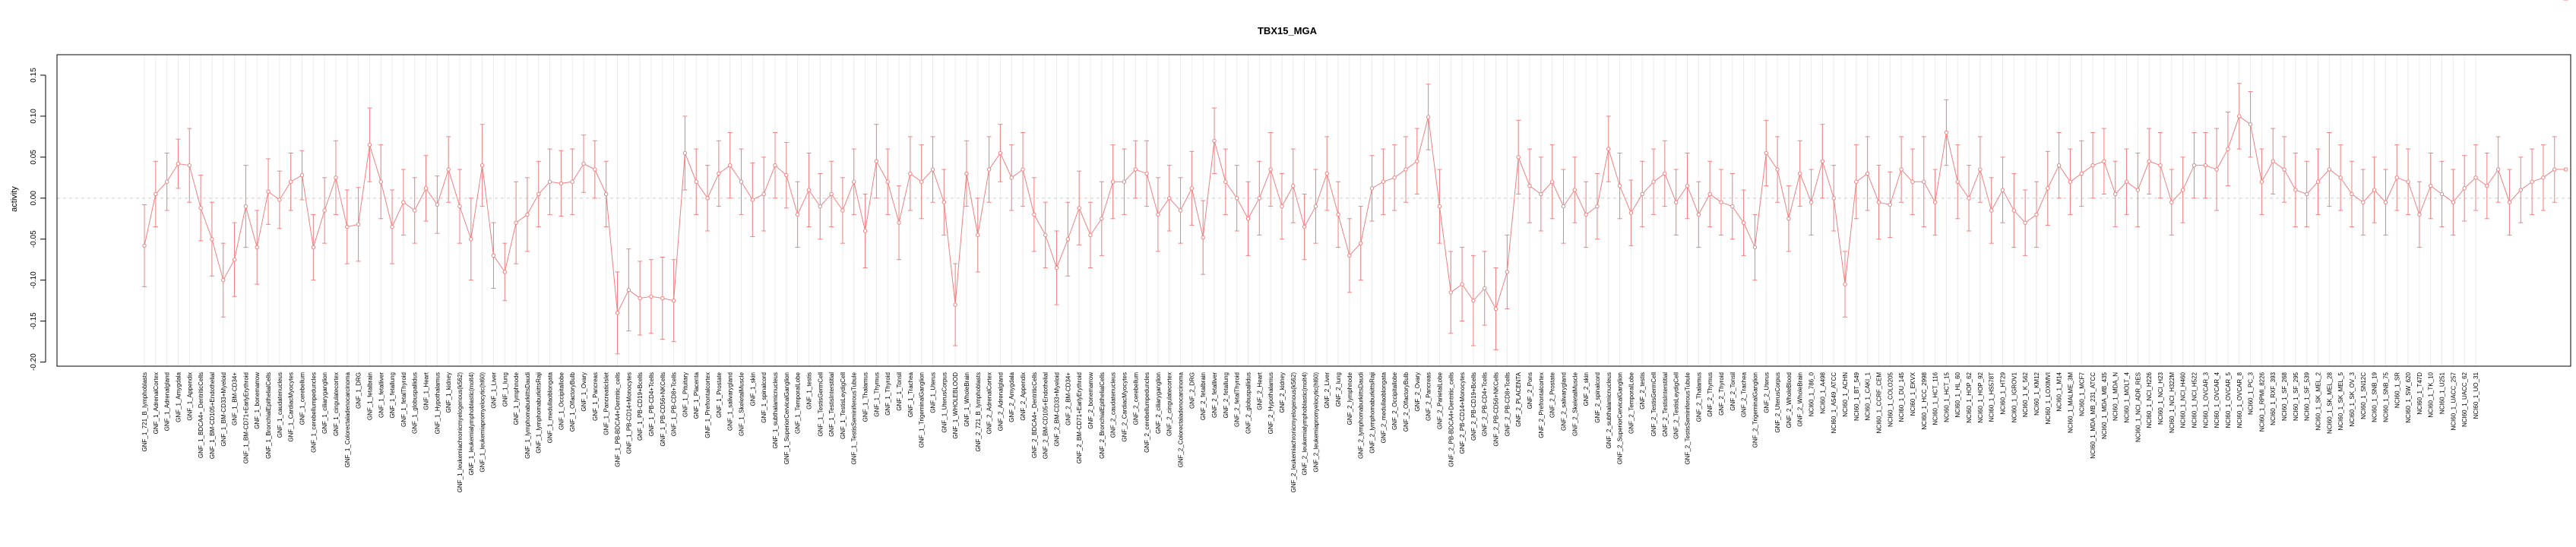 The height and width of the screenshot is (547, 2576). Describe the element at coordinates (2037, 393) in the screenshot. I see `x-tick-label: NCI60_1_KM12` at that location.